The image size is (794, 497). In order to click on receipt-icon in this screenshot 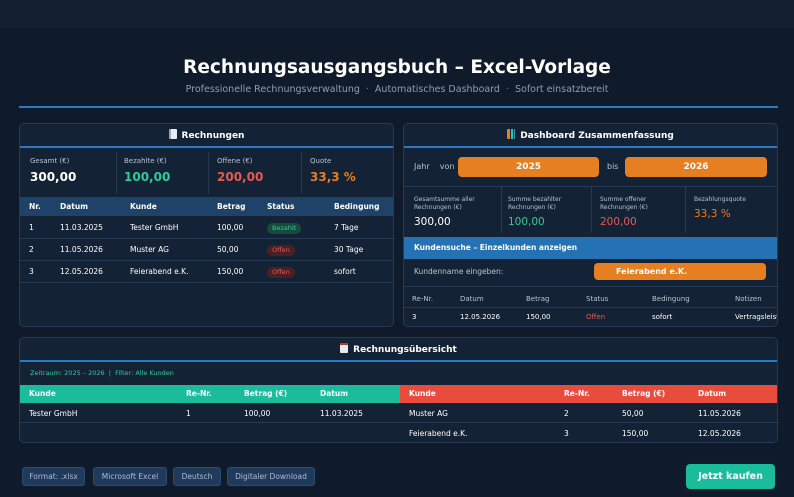, I will do `click(172, 134)`.